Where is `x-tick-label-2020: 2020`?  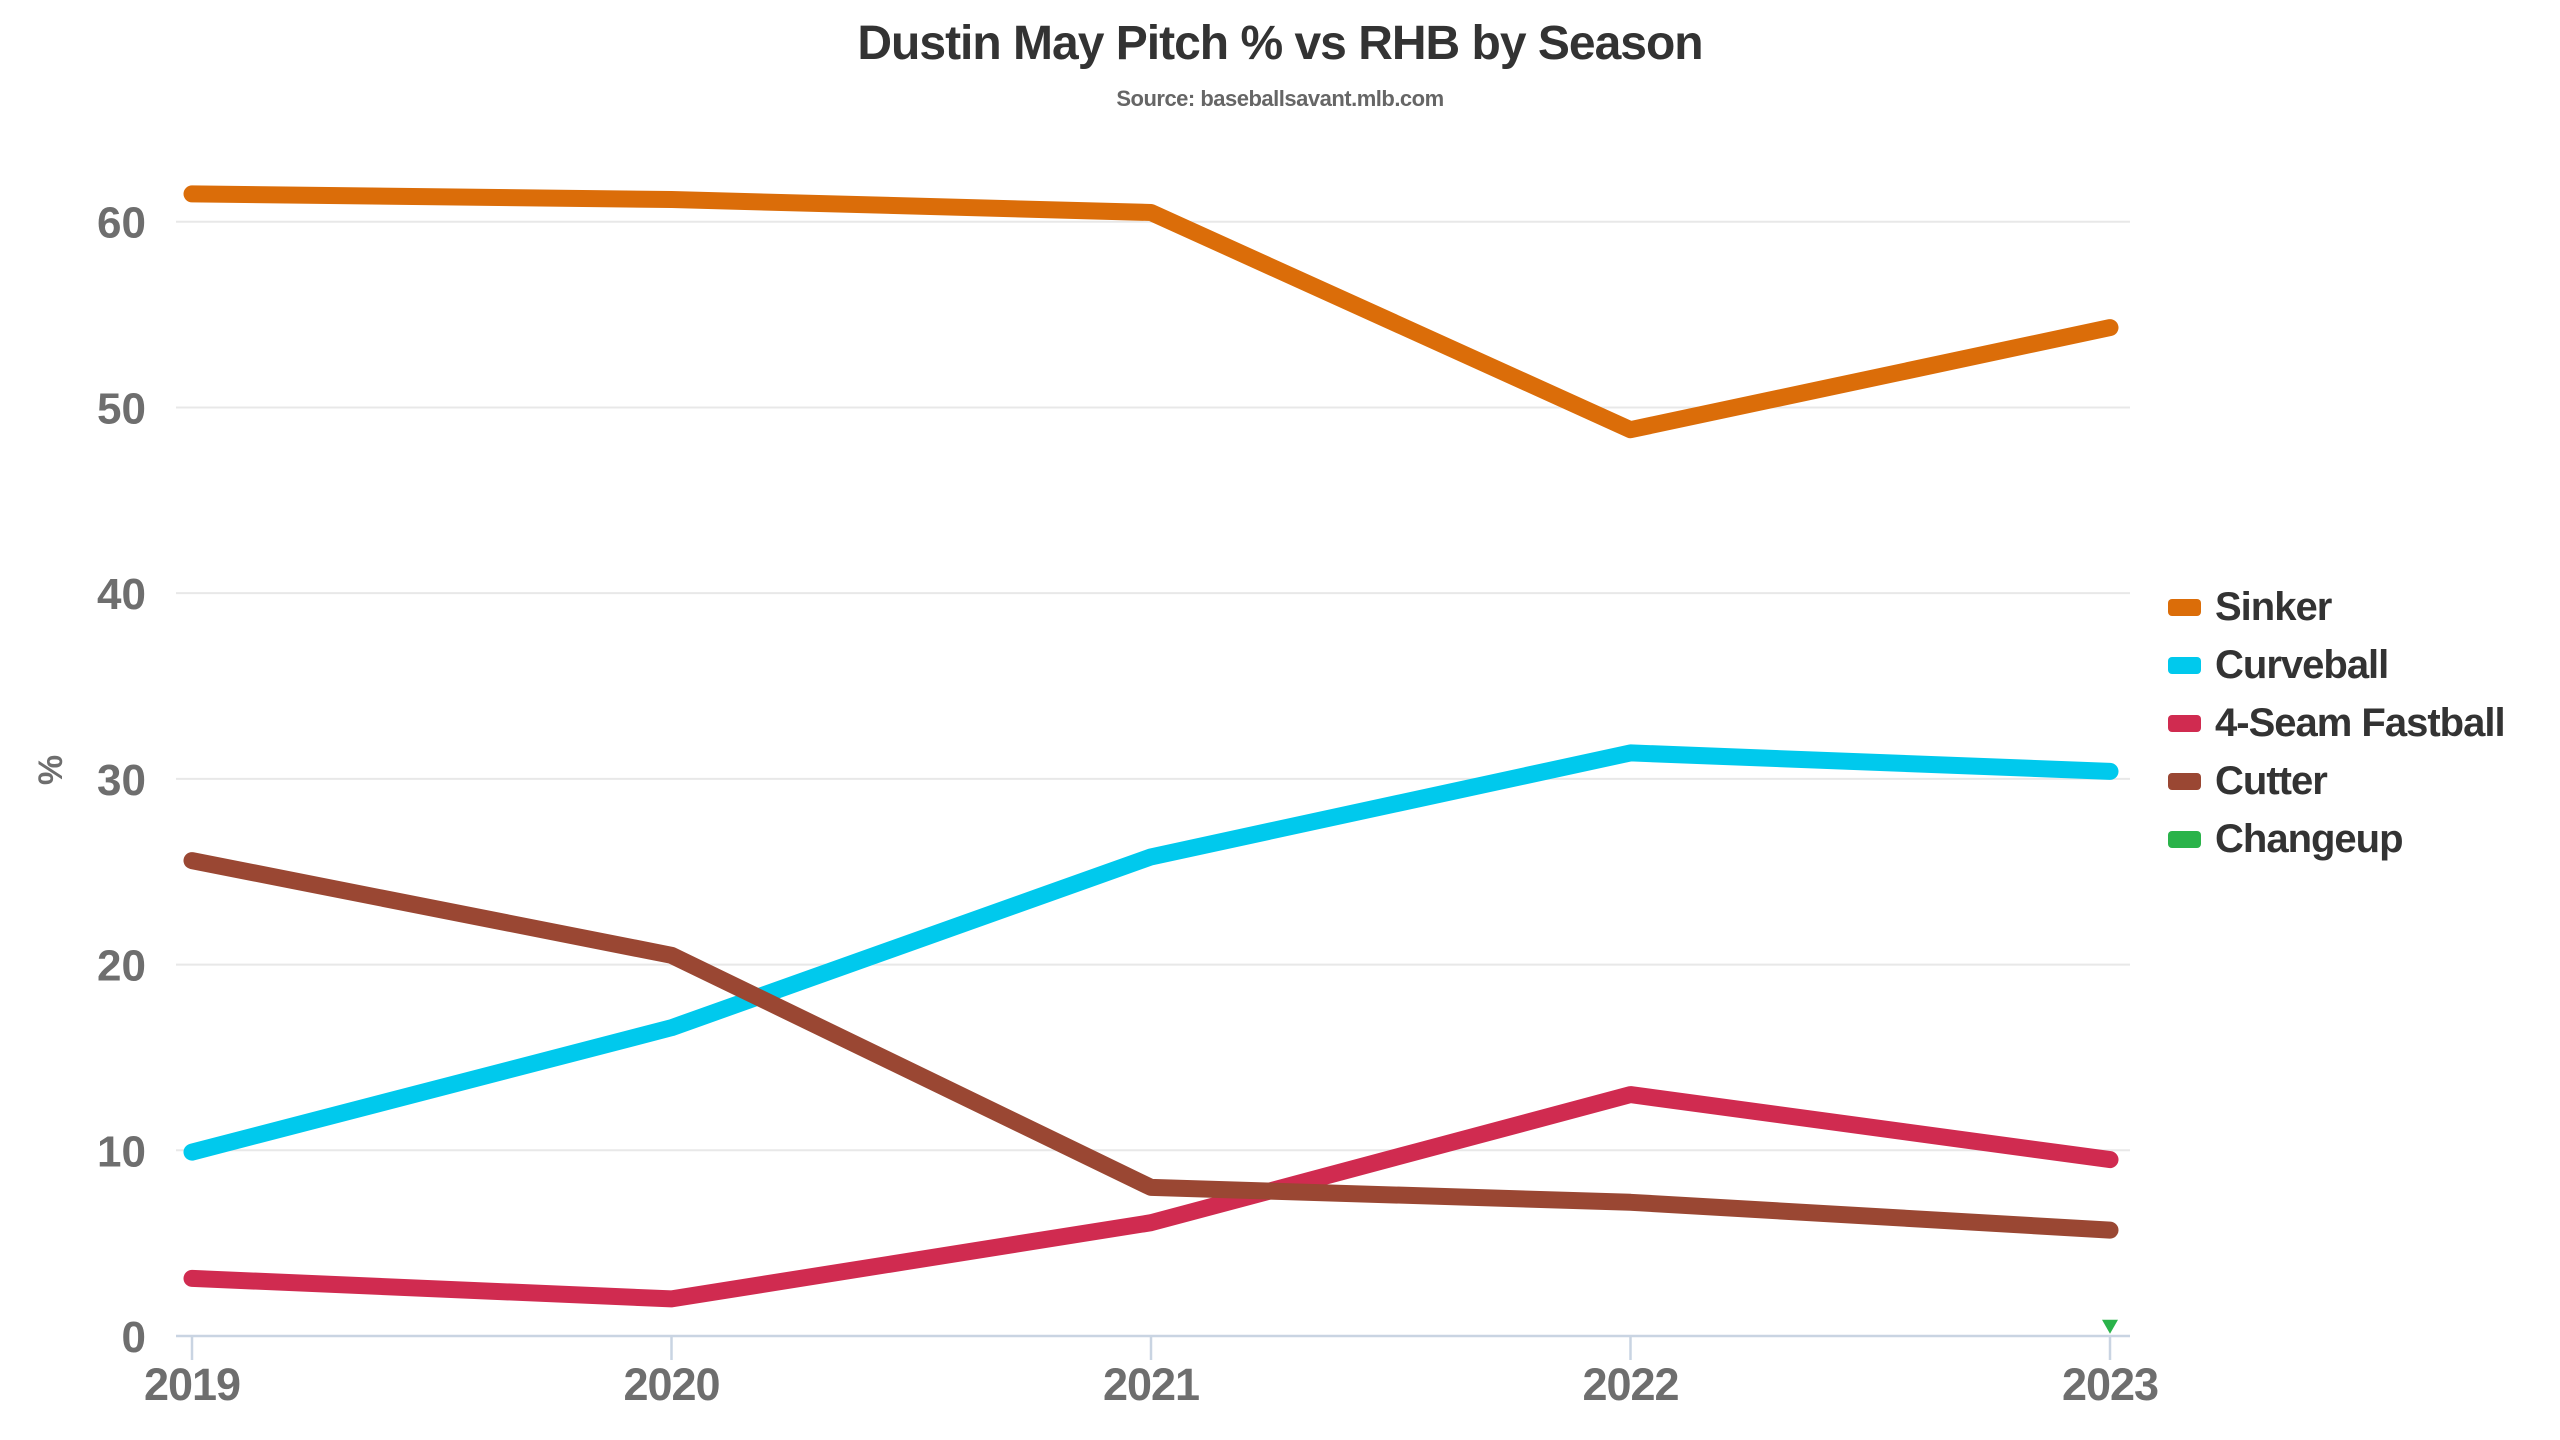 x-tick-label-2020: 2020 is located at coordinates (671, 1384).